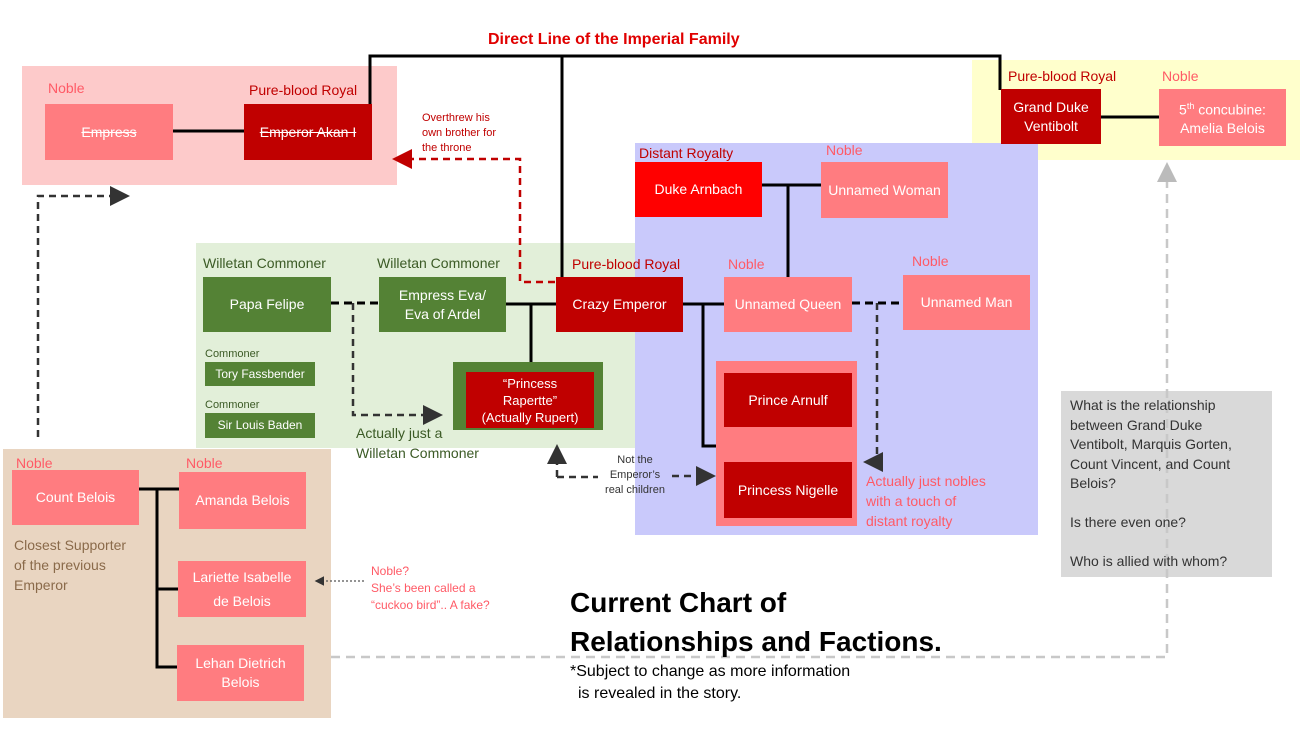  What do you see at coordinates (686, 153) in the screenshot?
I see `arnbach-rank-label: Distant Royalty` at bounding box center [686, 153].